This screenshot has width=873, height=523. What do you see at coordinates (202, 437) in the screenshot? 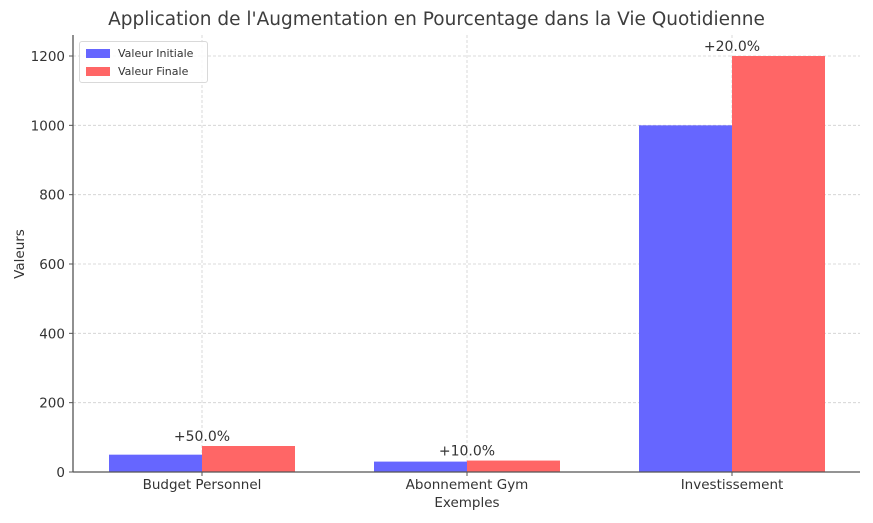
I see `bar-annotation: +50.0%` at bounding box center [202, 437].